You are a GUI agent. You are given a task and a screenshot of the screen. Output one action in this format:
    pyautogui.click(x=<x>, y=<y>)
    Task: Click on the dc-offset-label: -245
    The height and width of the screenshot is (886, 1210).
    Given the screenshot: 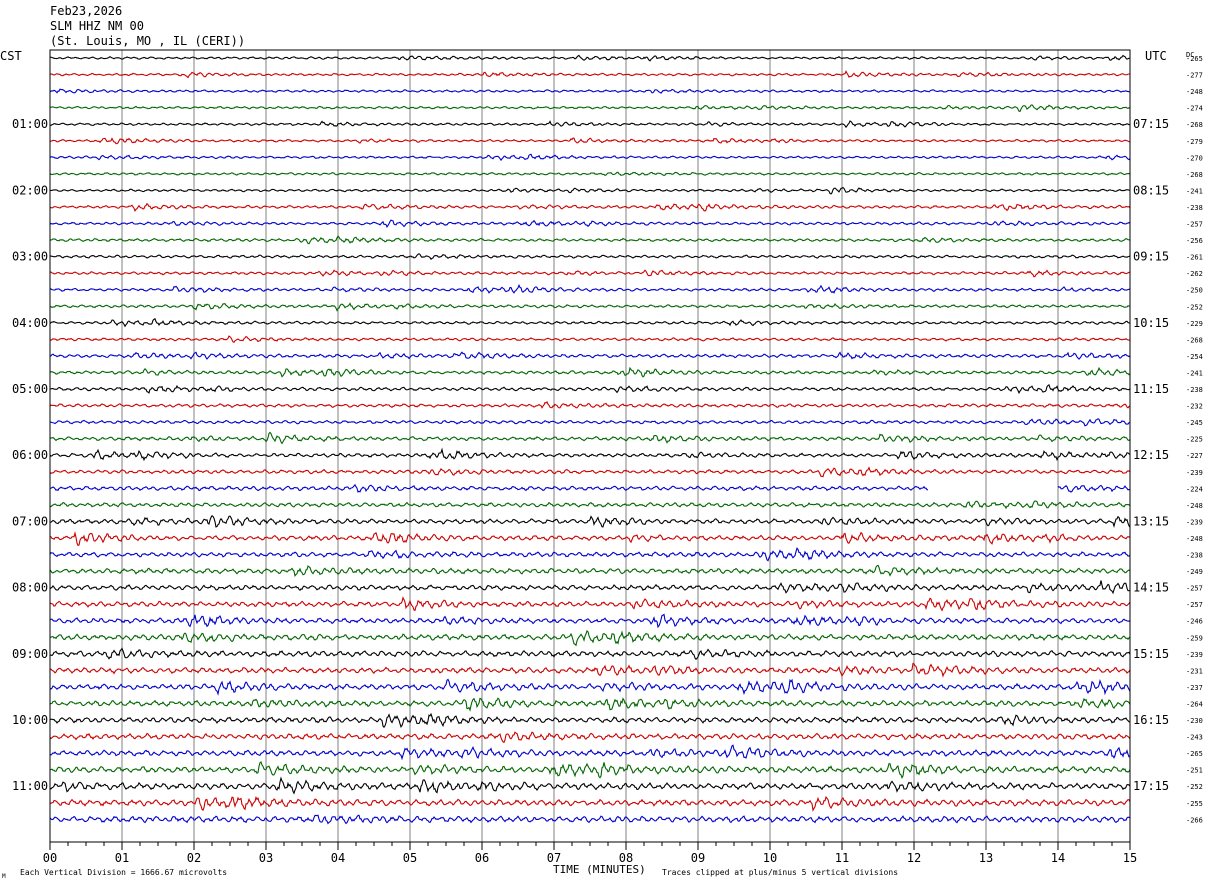 What is the action you would take?
    pyautogui.click(x=1194, y=423)
    